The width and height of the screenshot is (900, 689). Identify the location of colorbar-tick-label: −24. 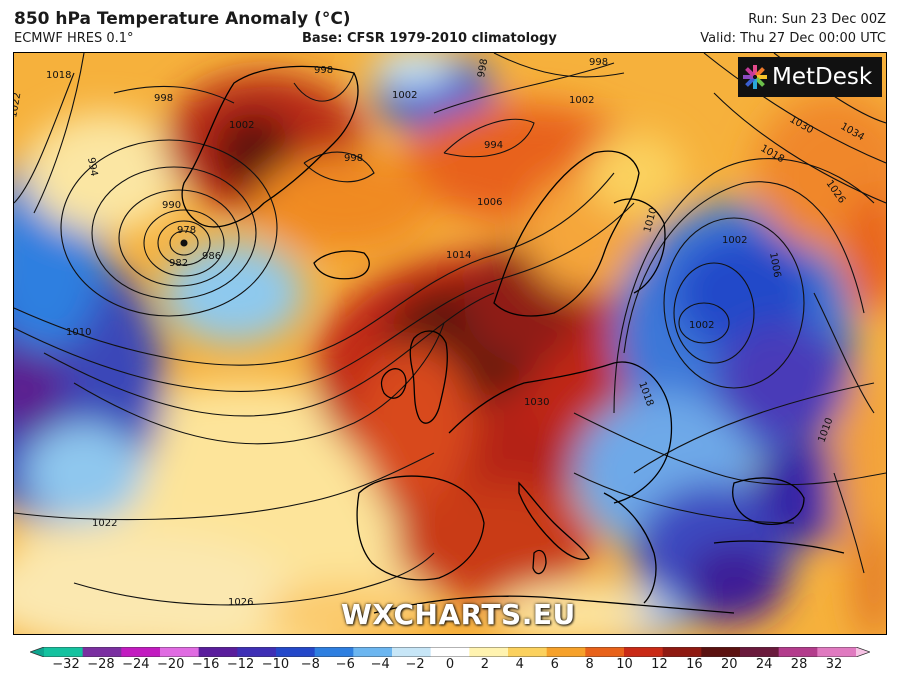
(136, 664).